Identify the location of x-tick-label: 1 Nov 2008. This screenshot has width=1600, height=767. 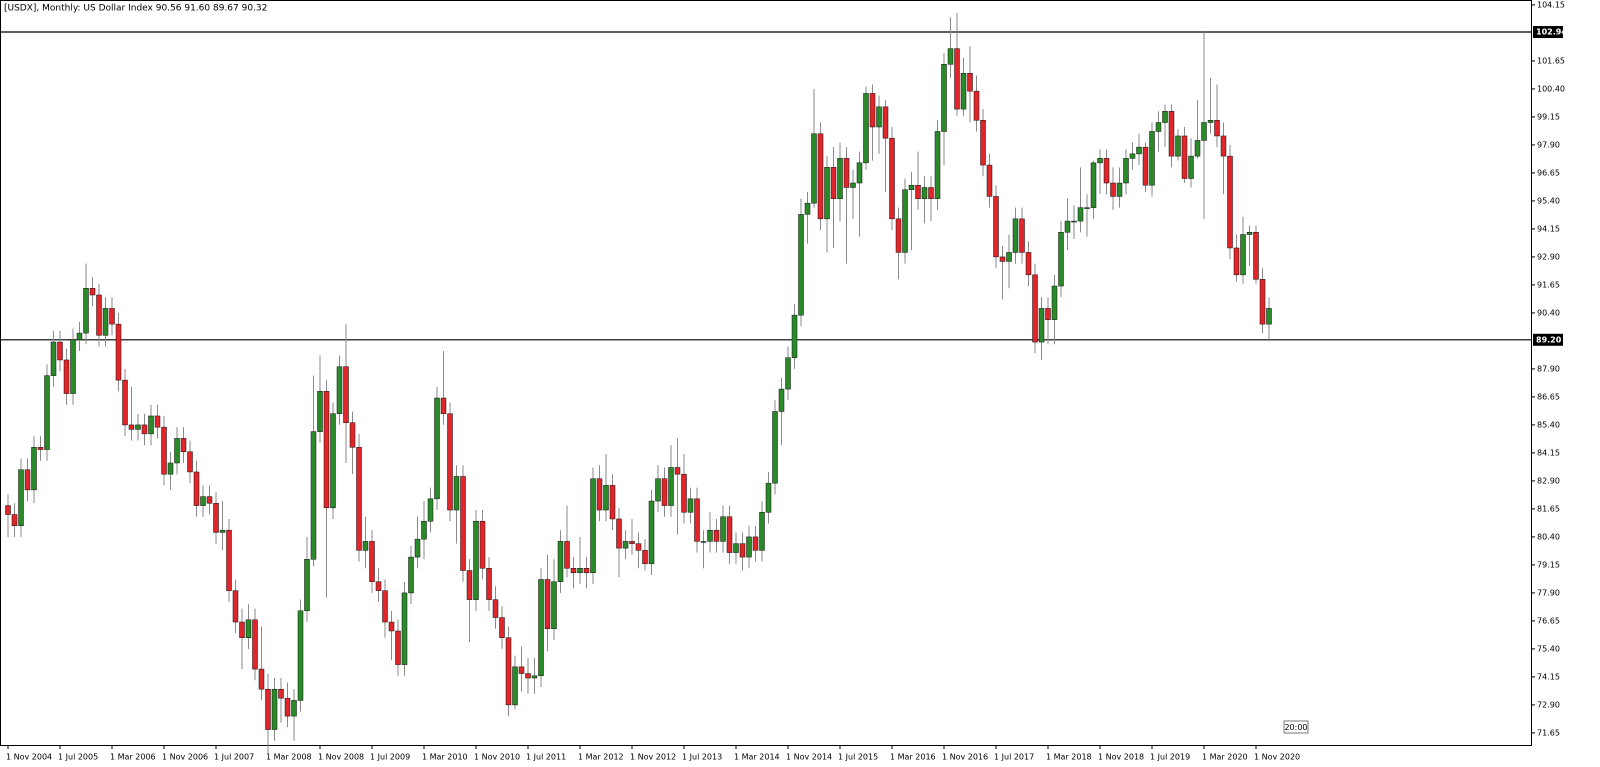
(341, 757).